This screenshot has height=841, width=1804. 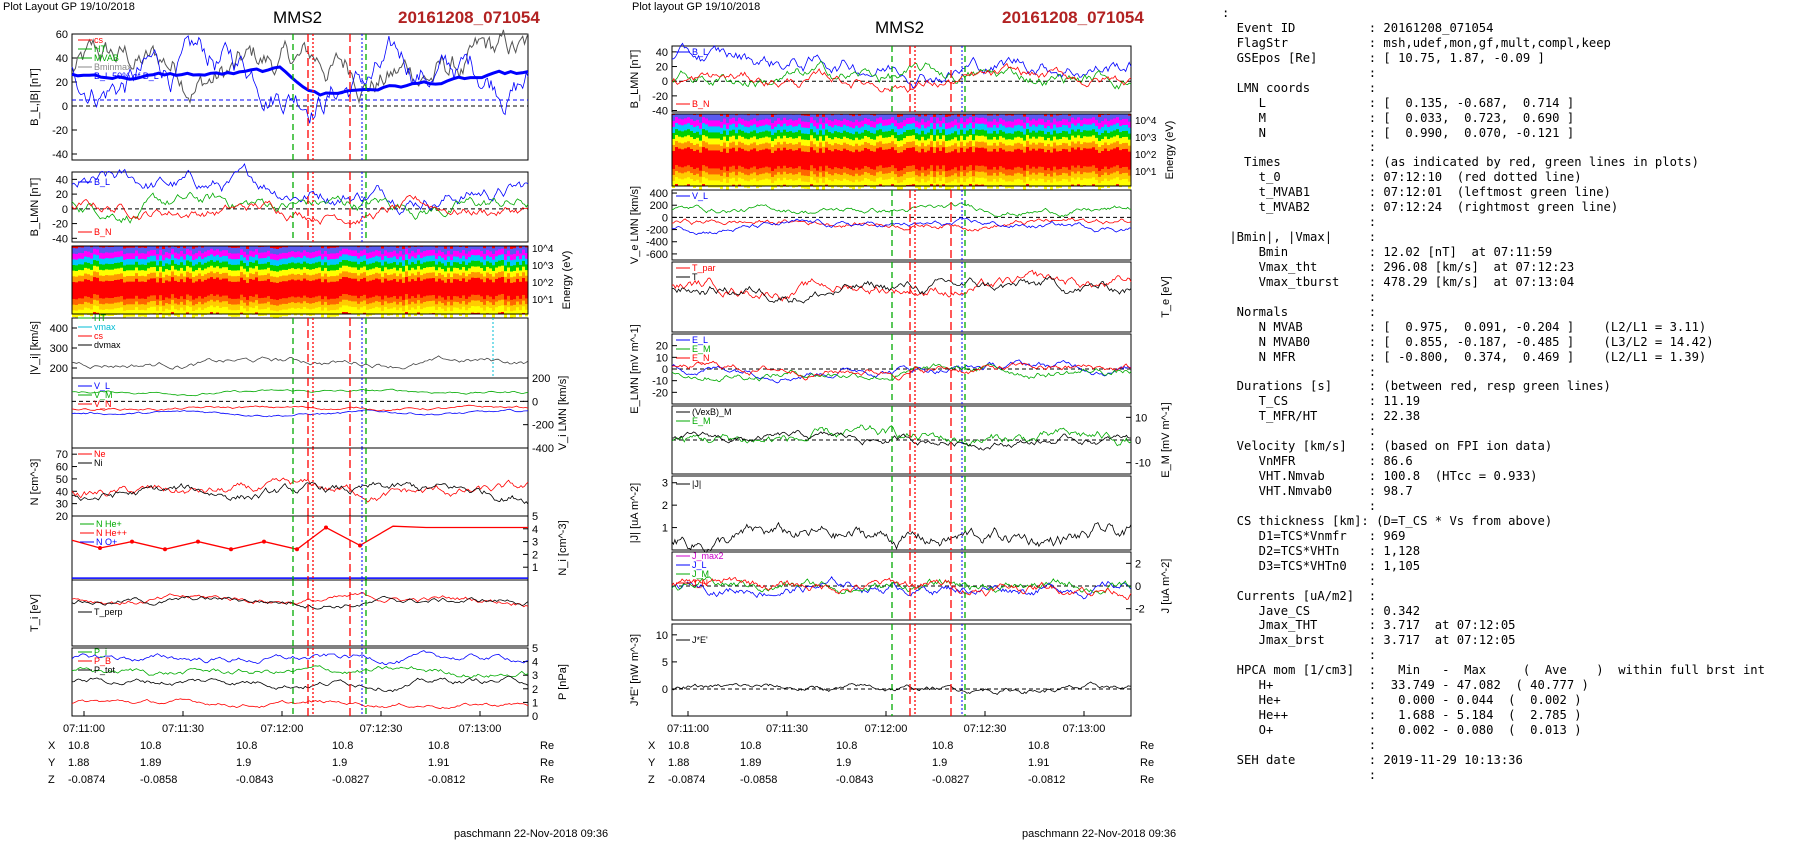 I want to click on density-panel-ylabel: N [cm^-3], so click(x=35, y=482).